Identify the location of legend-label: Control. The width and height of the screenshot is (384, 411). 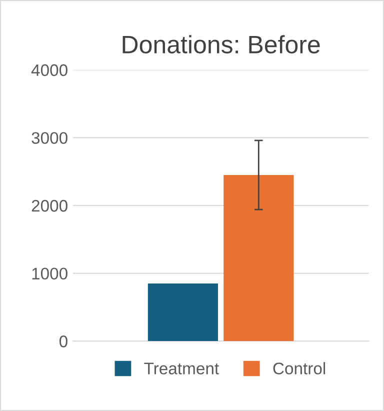
(299, 368).